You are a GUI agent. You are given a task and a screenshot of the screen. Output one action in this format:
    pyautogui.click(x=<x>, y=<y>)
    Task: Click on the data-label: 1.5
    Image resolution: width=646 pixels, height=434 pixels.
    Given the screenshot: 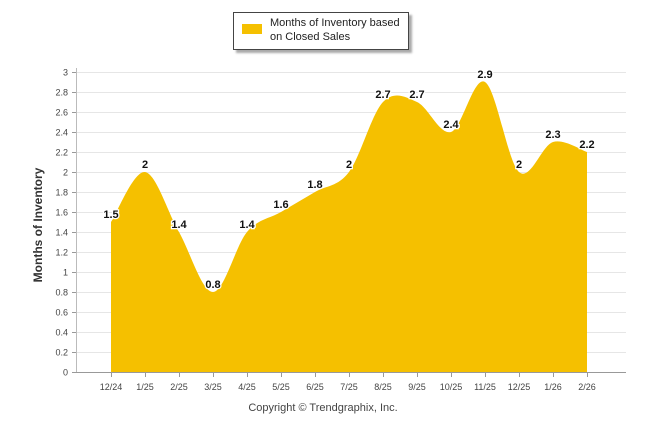 What is the action you would take?
    pyautogui.click(x=110, y=215)
    